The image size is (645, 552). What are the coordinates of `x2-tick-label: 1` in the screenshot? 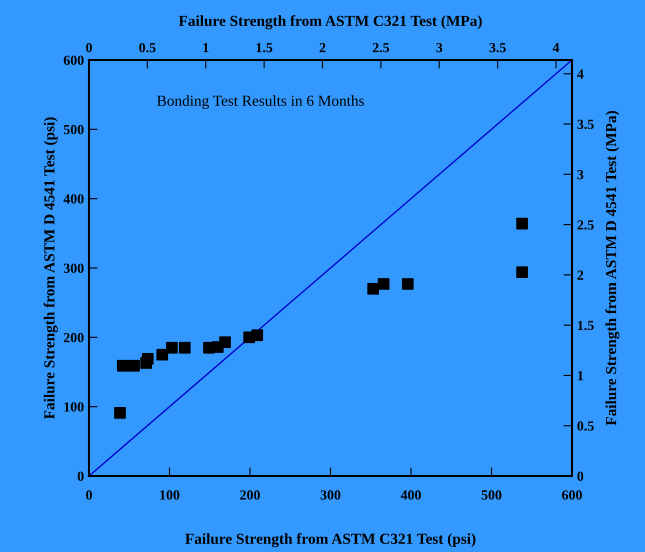 It's located at (206, 47).